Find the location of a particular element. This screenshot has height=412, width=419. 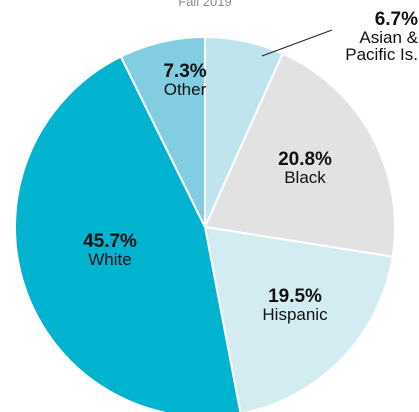

slice-label: 19.5% Hispanic is located at coordinates (295, 305).